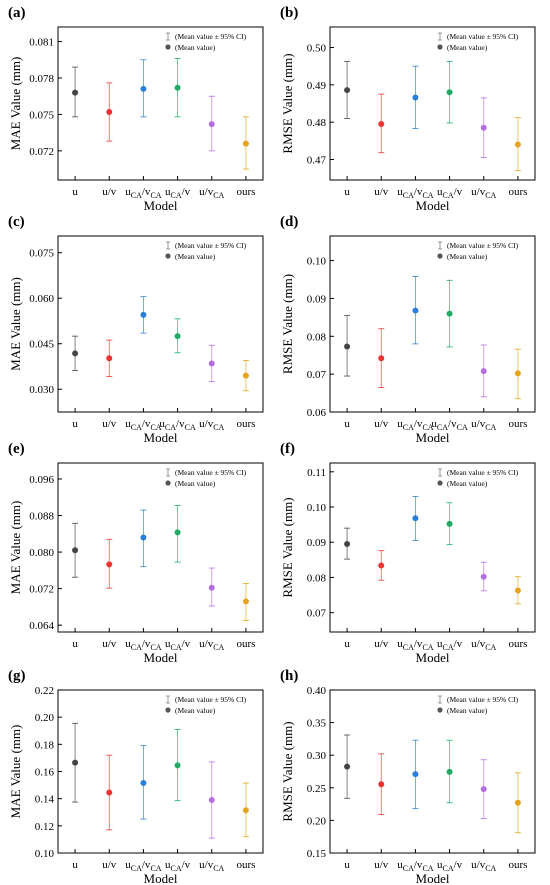 This screenshot has height=885, width=550. What do you see at coordinates (41, 254) in the screenshot?
I see `y-tick-label: 0.075` at bounding box center [41, 254].